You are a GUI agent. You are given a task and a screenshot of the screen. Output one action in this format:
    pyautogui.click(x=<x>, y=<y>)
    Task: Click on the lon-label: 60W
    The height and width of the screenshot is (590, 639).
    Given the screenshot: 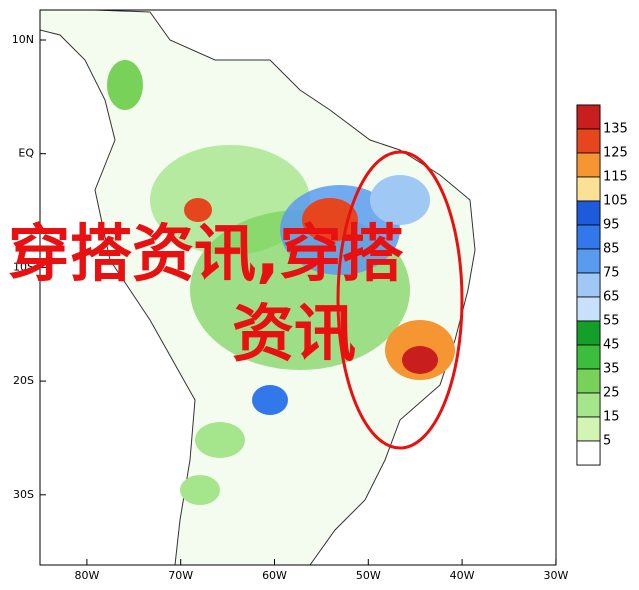 What is the action you would take?
    pyautogui.click(x=274, y=575)
    